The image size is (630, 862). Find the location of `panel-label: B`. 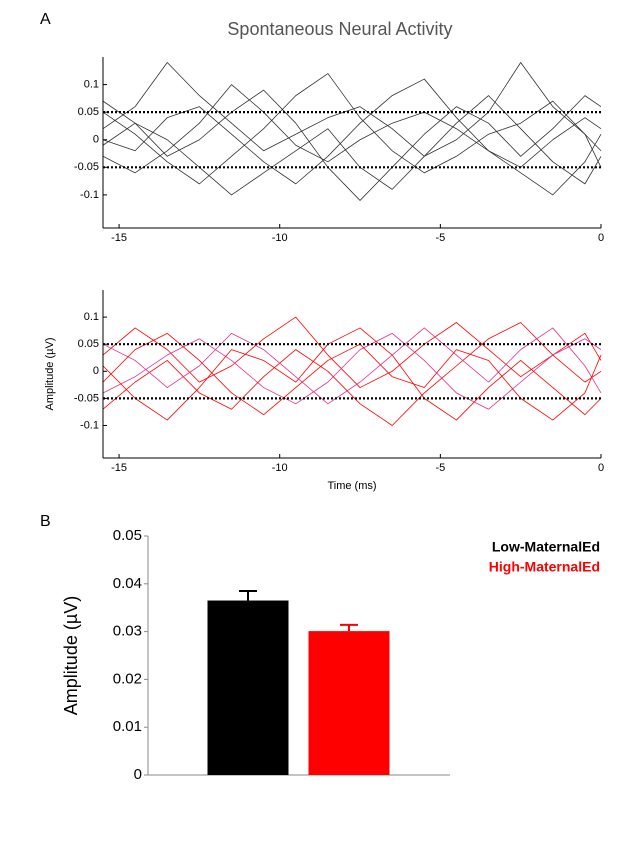

panel-label: B is located at coordinates (45, 521).